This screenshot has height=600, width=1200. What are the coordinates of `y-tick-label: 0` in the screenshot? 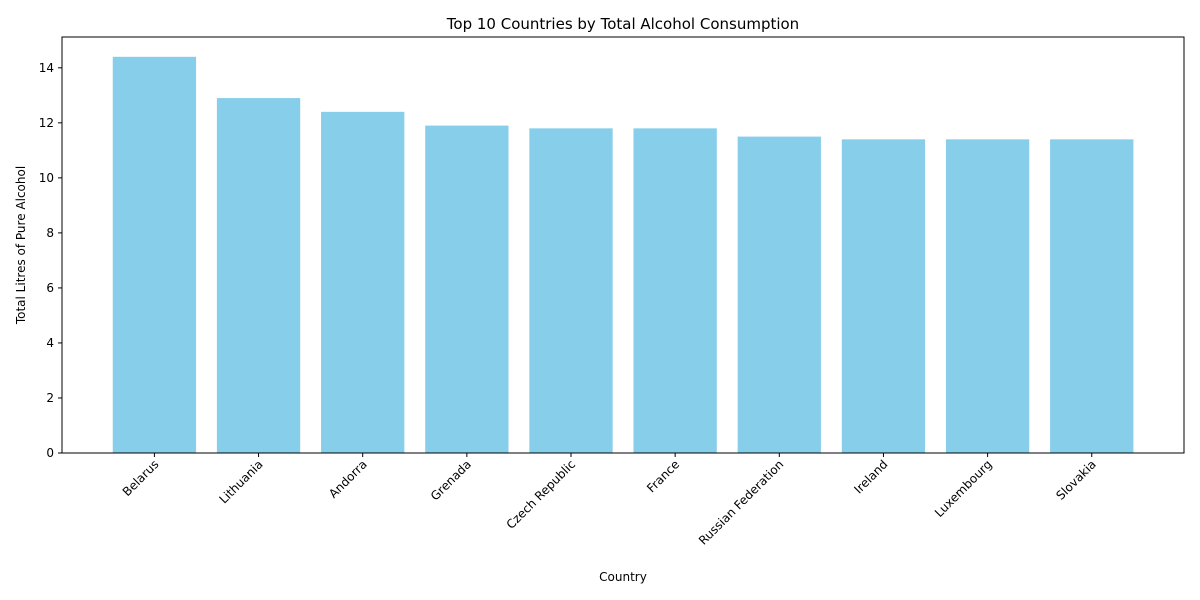 It's located at (50, 453).